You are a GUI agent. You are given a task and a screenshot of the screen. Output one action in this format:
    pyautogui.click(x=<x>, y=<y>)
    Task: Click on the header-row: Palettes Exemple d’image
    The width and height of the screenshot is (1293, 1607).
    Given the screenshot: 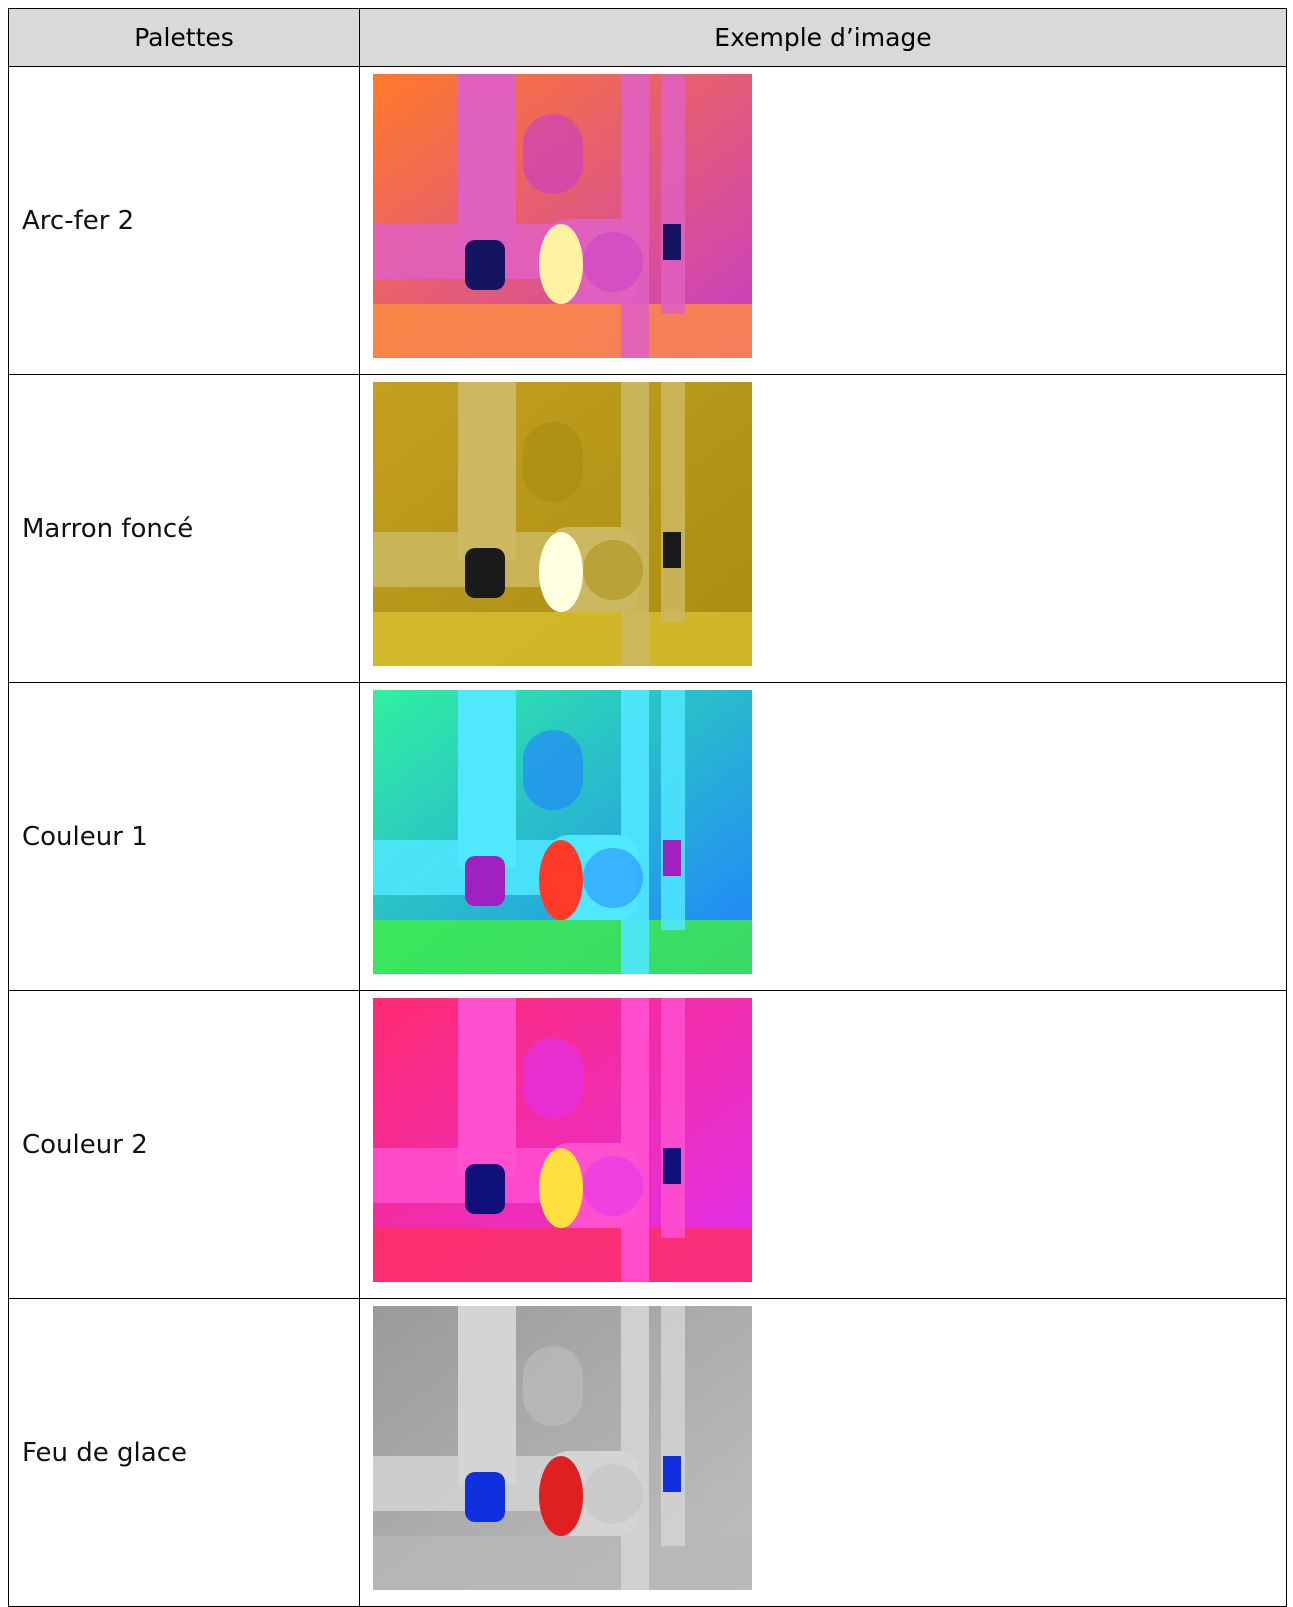 What is the action you would take?
    pyautogui.click(x=647, y=37)
    